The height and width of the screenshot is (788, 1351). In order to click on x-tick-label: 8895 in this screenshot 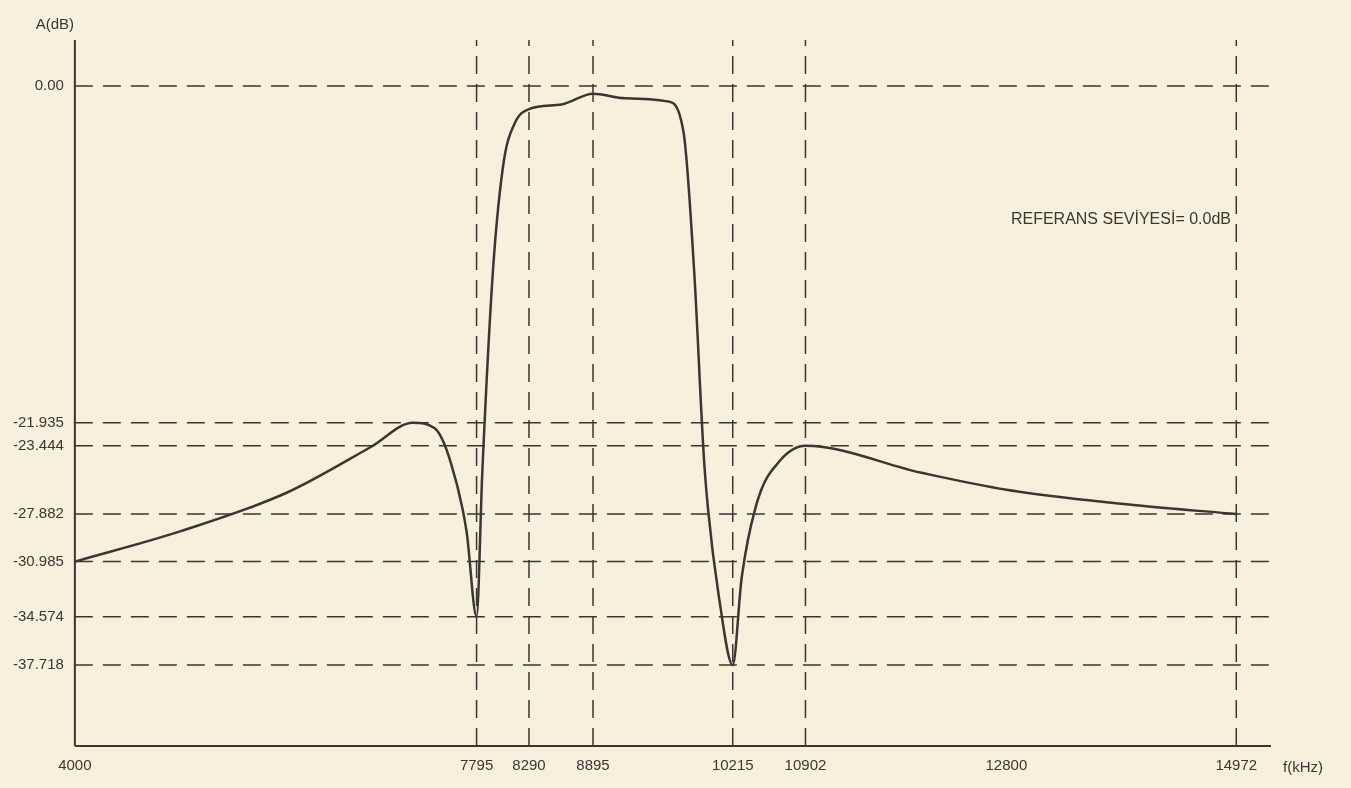, I will do `click(593, 765)`.